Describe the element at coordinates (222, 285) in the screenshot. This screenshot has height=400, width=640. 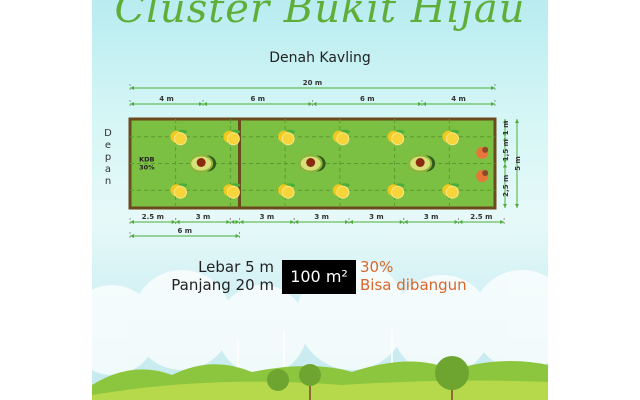
I see `length-label: Panjang 20 m` at that location.